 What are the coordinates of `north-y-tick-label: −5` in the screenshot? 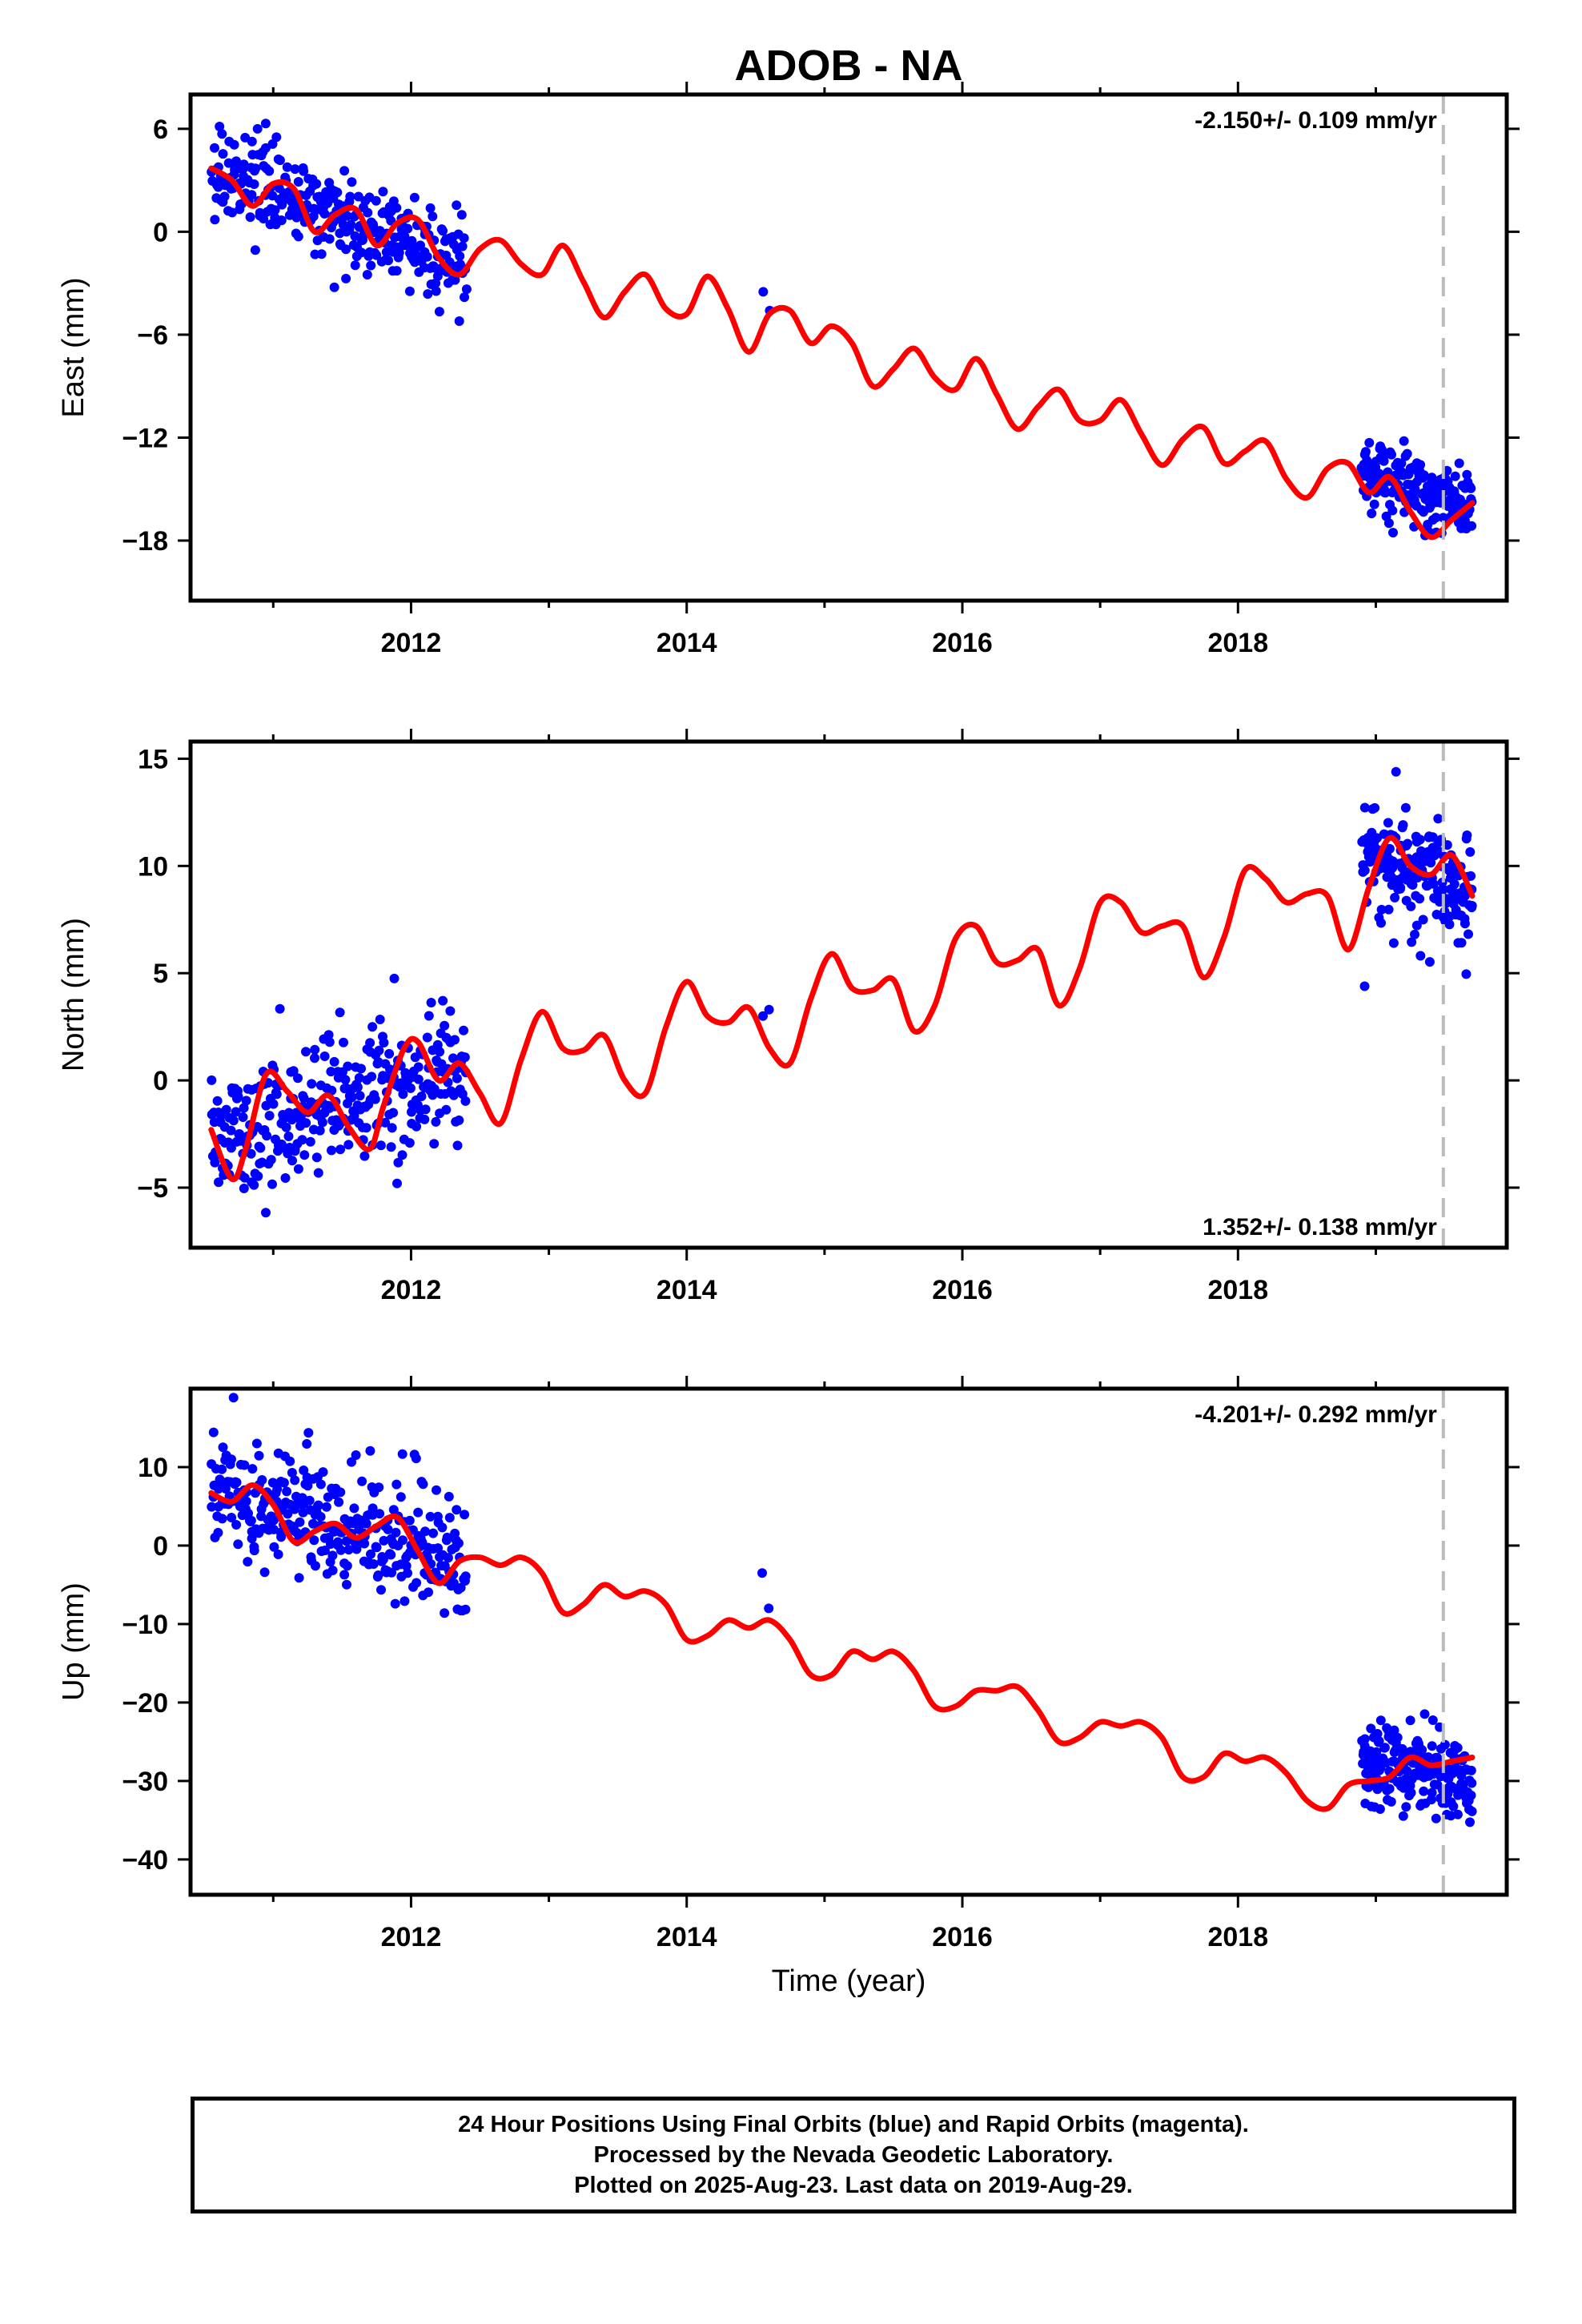 It's located at (152, 1188).